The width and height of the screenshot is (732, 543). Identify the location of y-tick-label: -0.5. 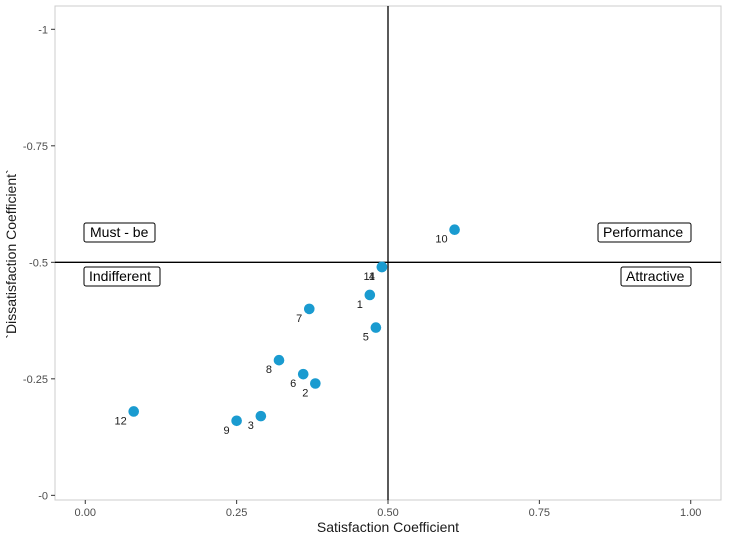
(38, 263).